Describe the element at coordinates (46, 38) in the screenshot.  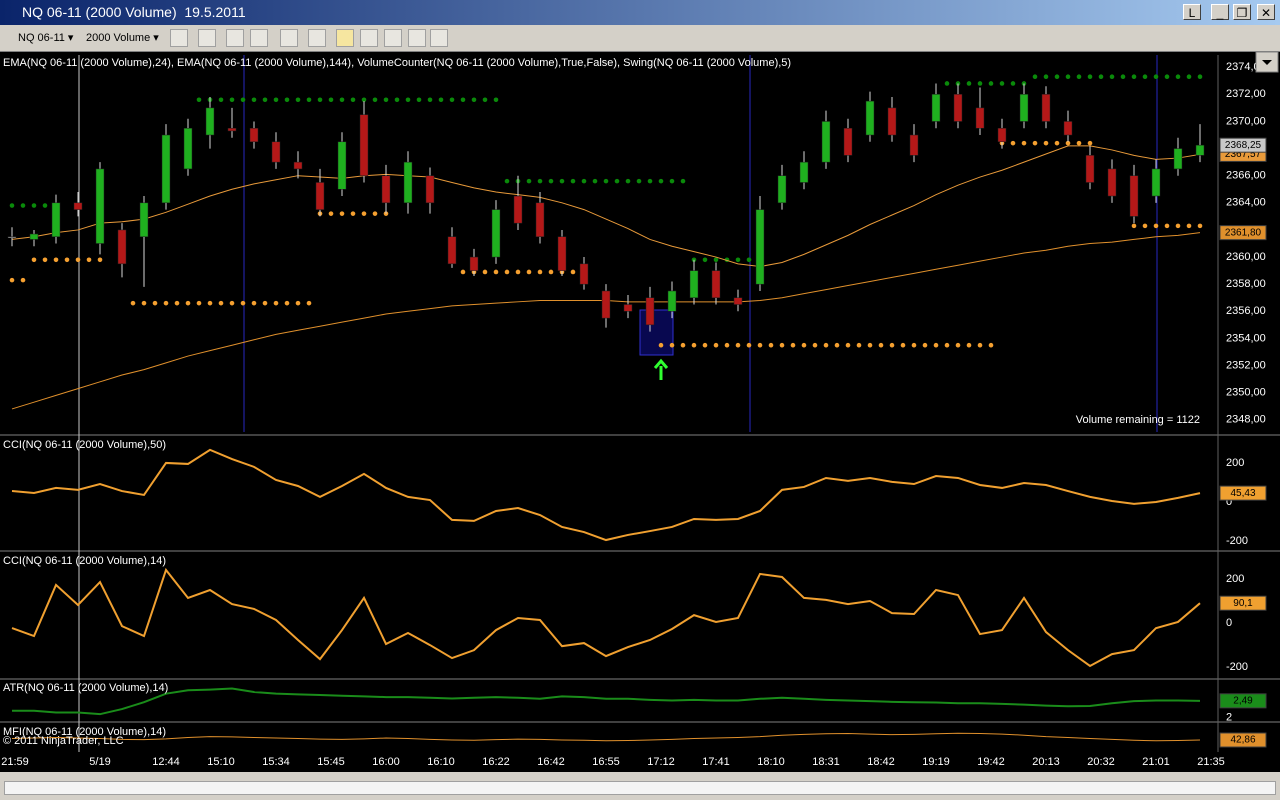
I see `instrument-selector: NQ 06-11 ▾` at that location.